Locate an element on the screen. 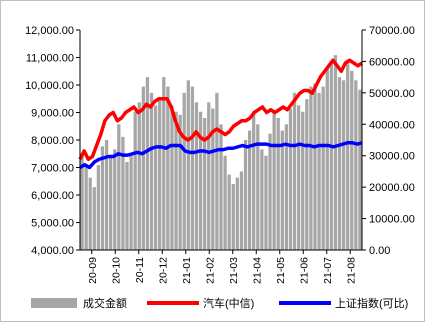 The width and height of the screenshot is (425, 326). legend-label: 上证指数(可比) is located at coordinates (371, 303).